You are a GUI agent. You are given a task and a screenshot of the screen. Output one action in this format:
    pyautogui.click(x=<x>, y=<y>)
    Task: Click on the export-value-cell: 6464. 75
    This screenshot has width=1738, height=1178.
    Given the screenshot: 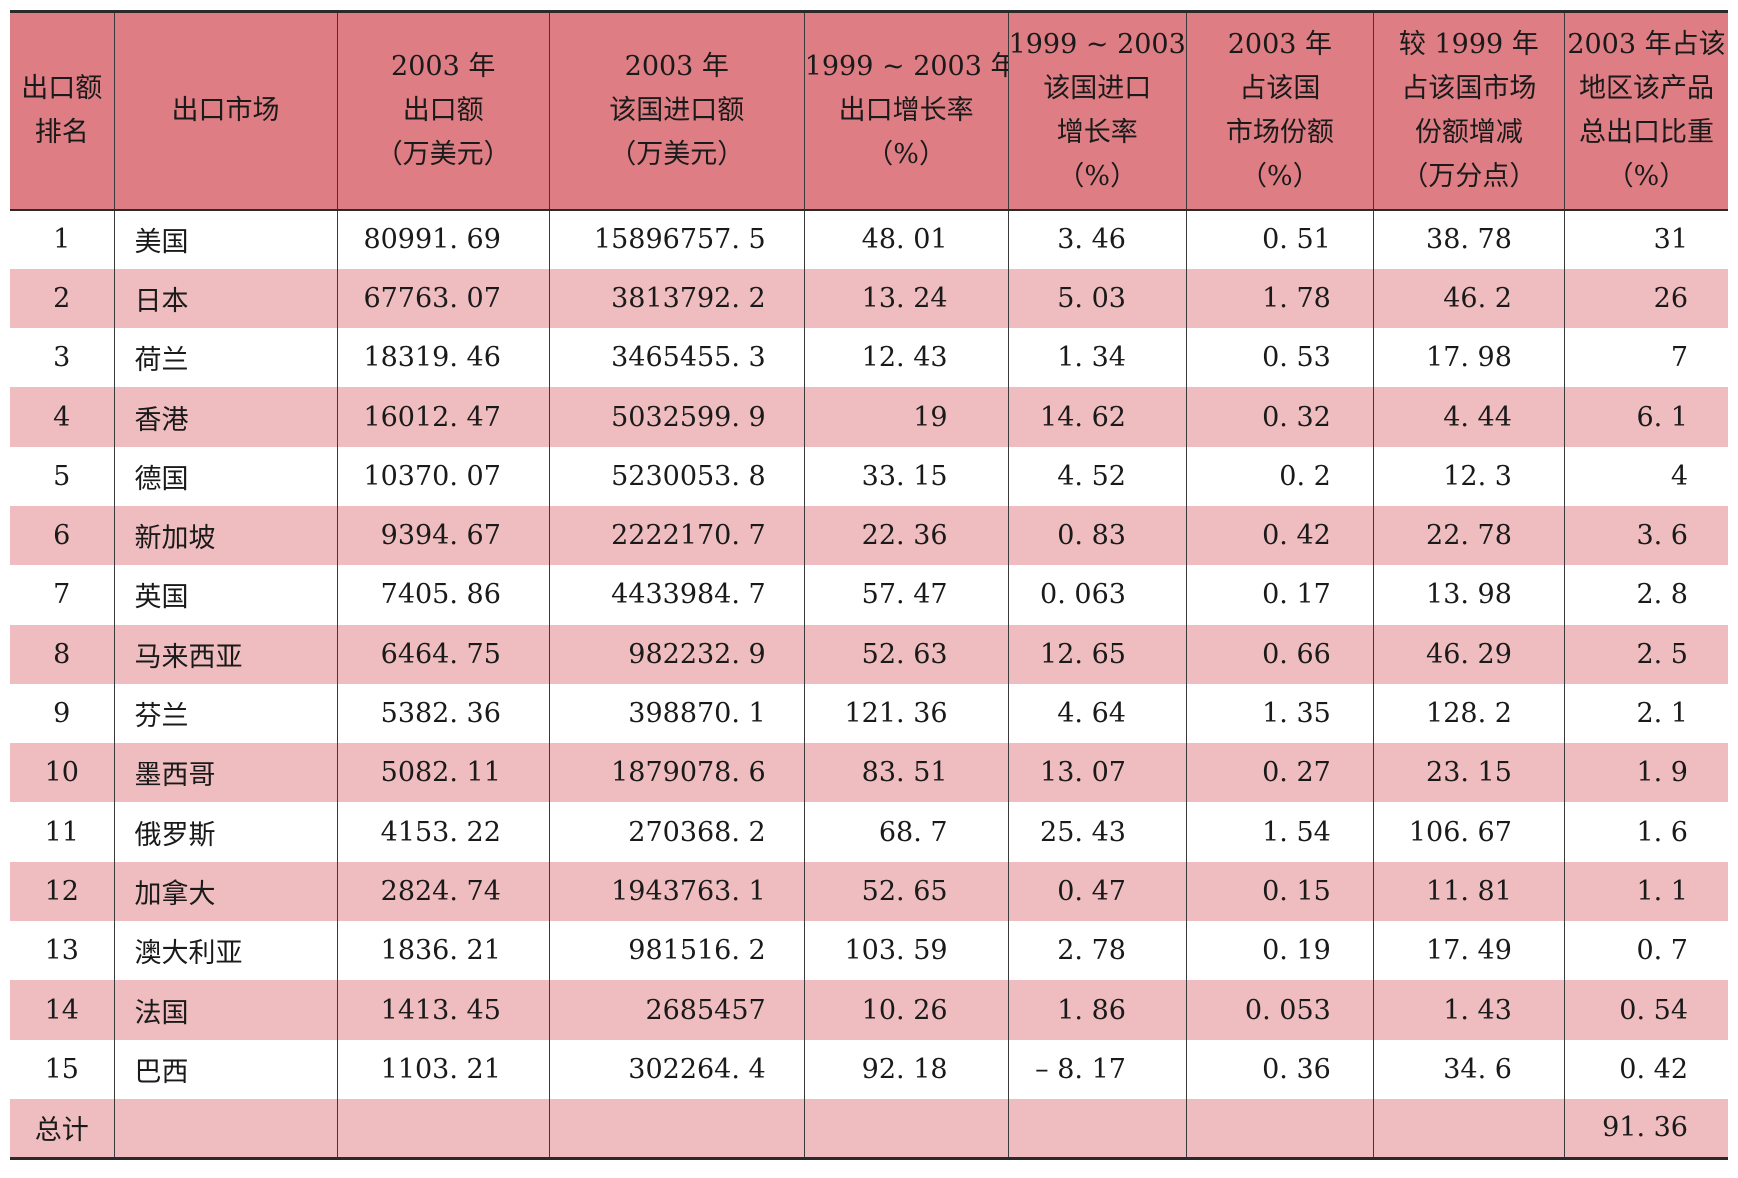 What is the action you would take?
    pyautogui.click(x=443, y=654)
    